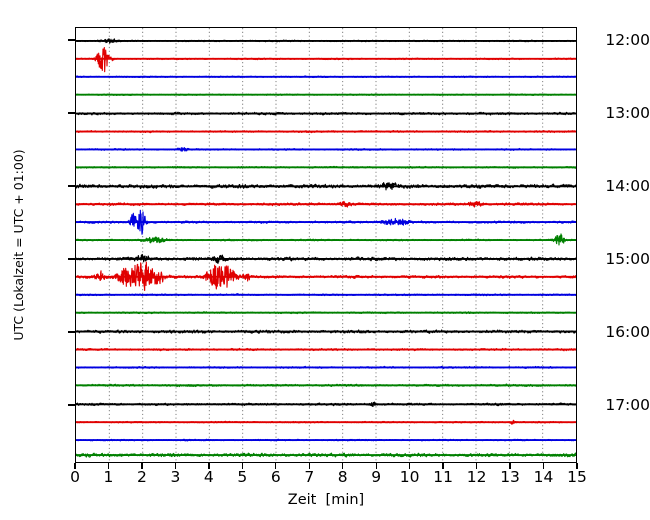 The width and height of the screenshot is (650, 520). What do you see at coordinates (409, 477) in the screenshot?
I see `x-tick-label-10: 10` at bounding box center [409, 477].